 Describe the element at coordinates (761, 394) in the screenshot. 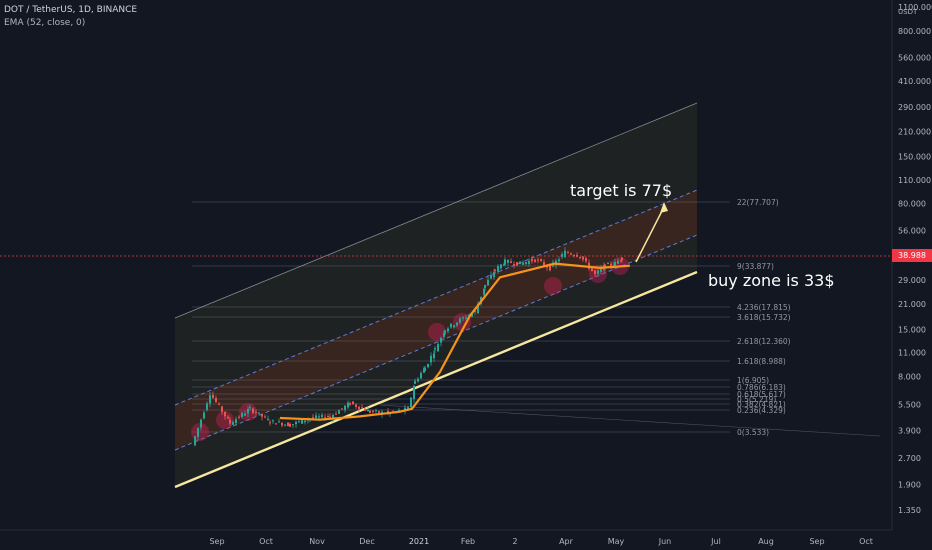

I see `fib-level-label: 0.618(5.617)` at that location.